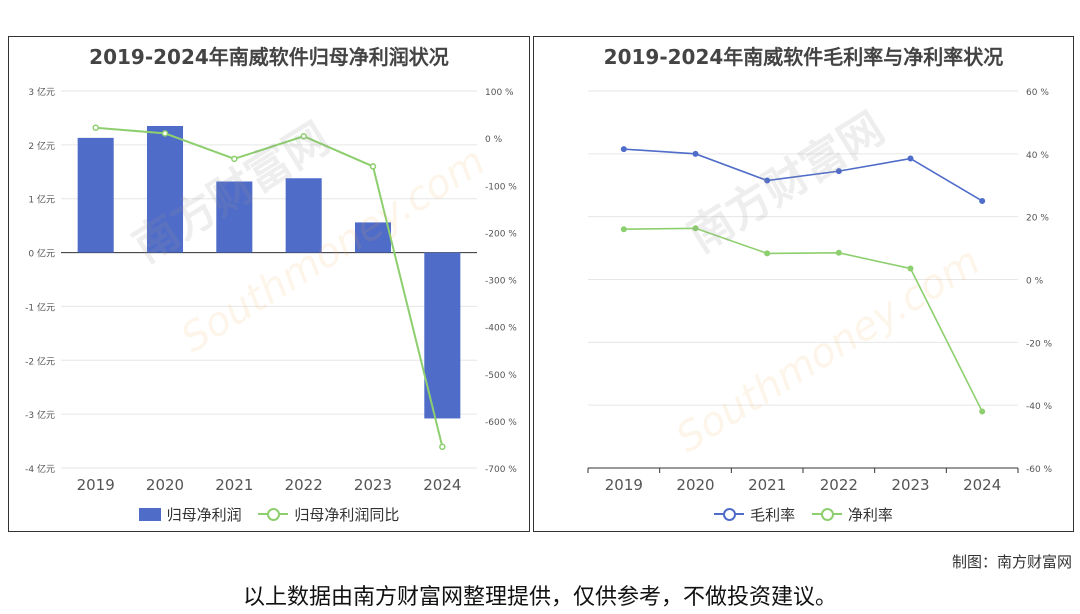 The image size is (1080, 614). What do you see at coordinates (773, 514) in the screenshot?
I see `legend-label: 毛利率` at bounding box center [773, 514].